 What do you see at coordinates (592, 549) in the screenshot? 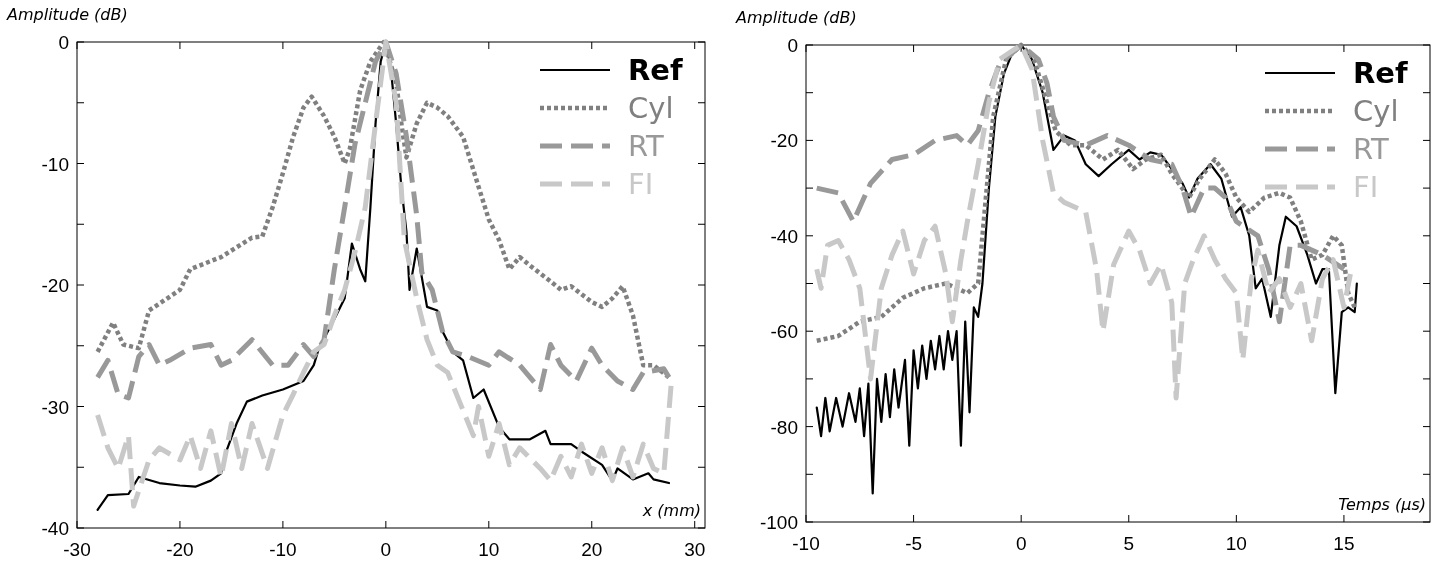
I see `x-tick-label: 20` at bounding box center [592, 549].